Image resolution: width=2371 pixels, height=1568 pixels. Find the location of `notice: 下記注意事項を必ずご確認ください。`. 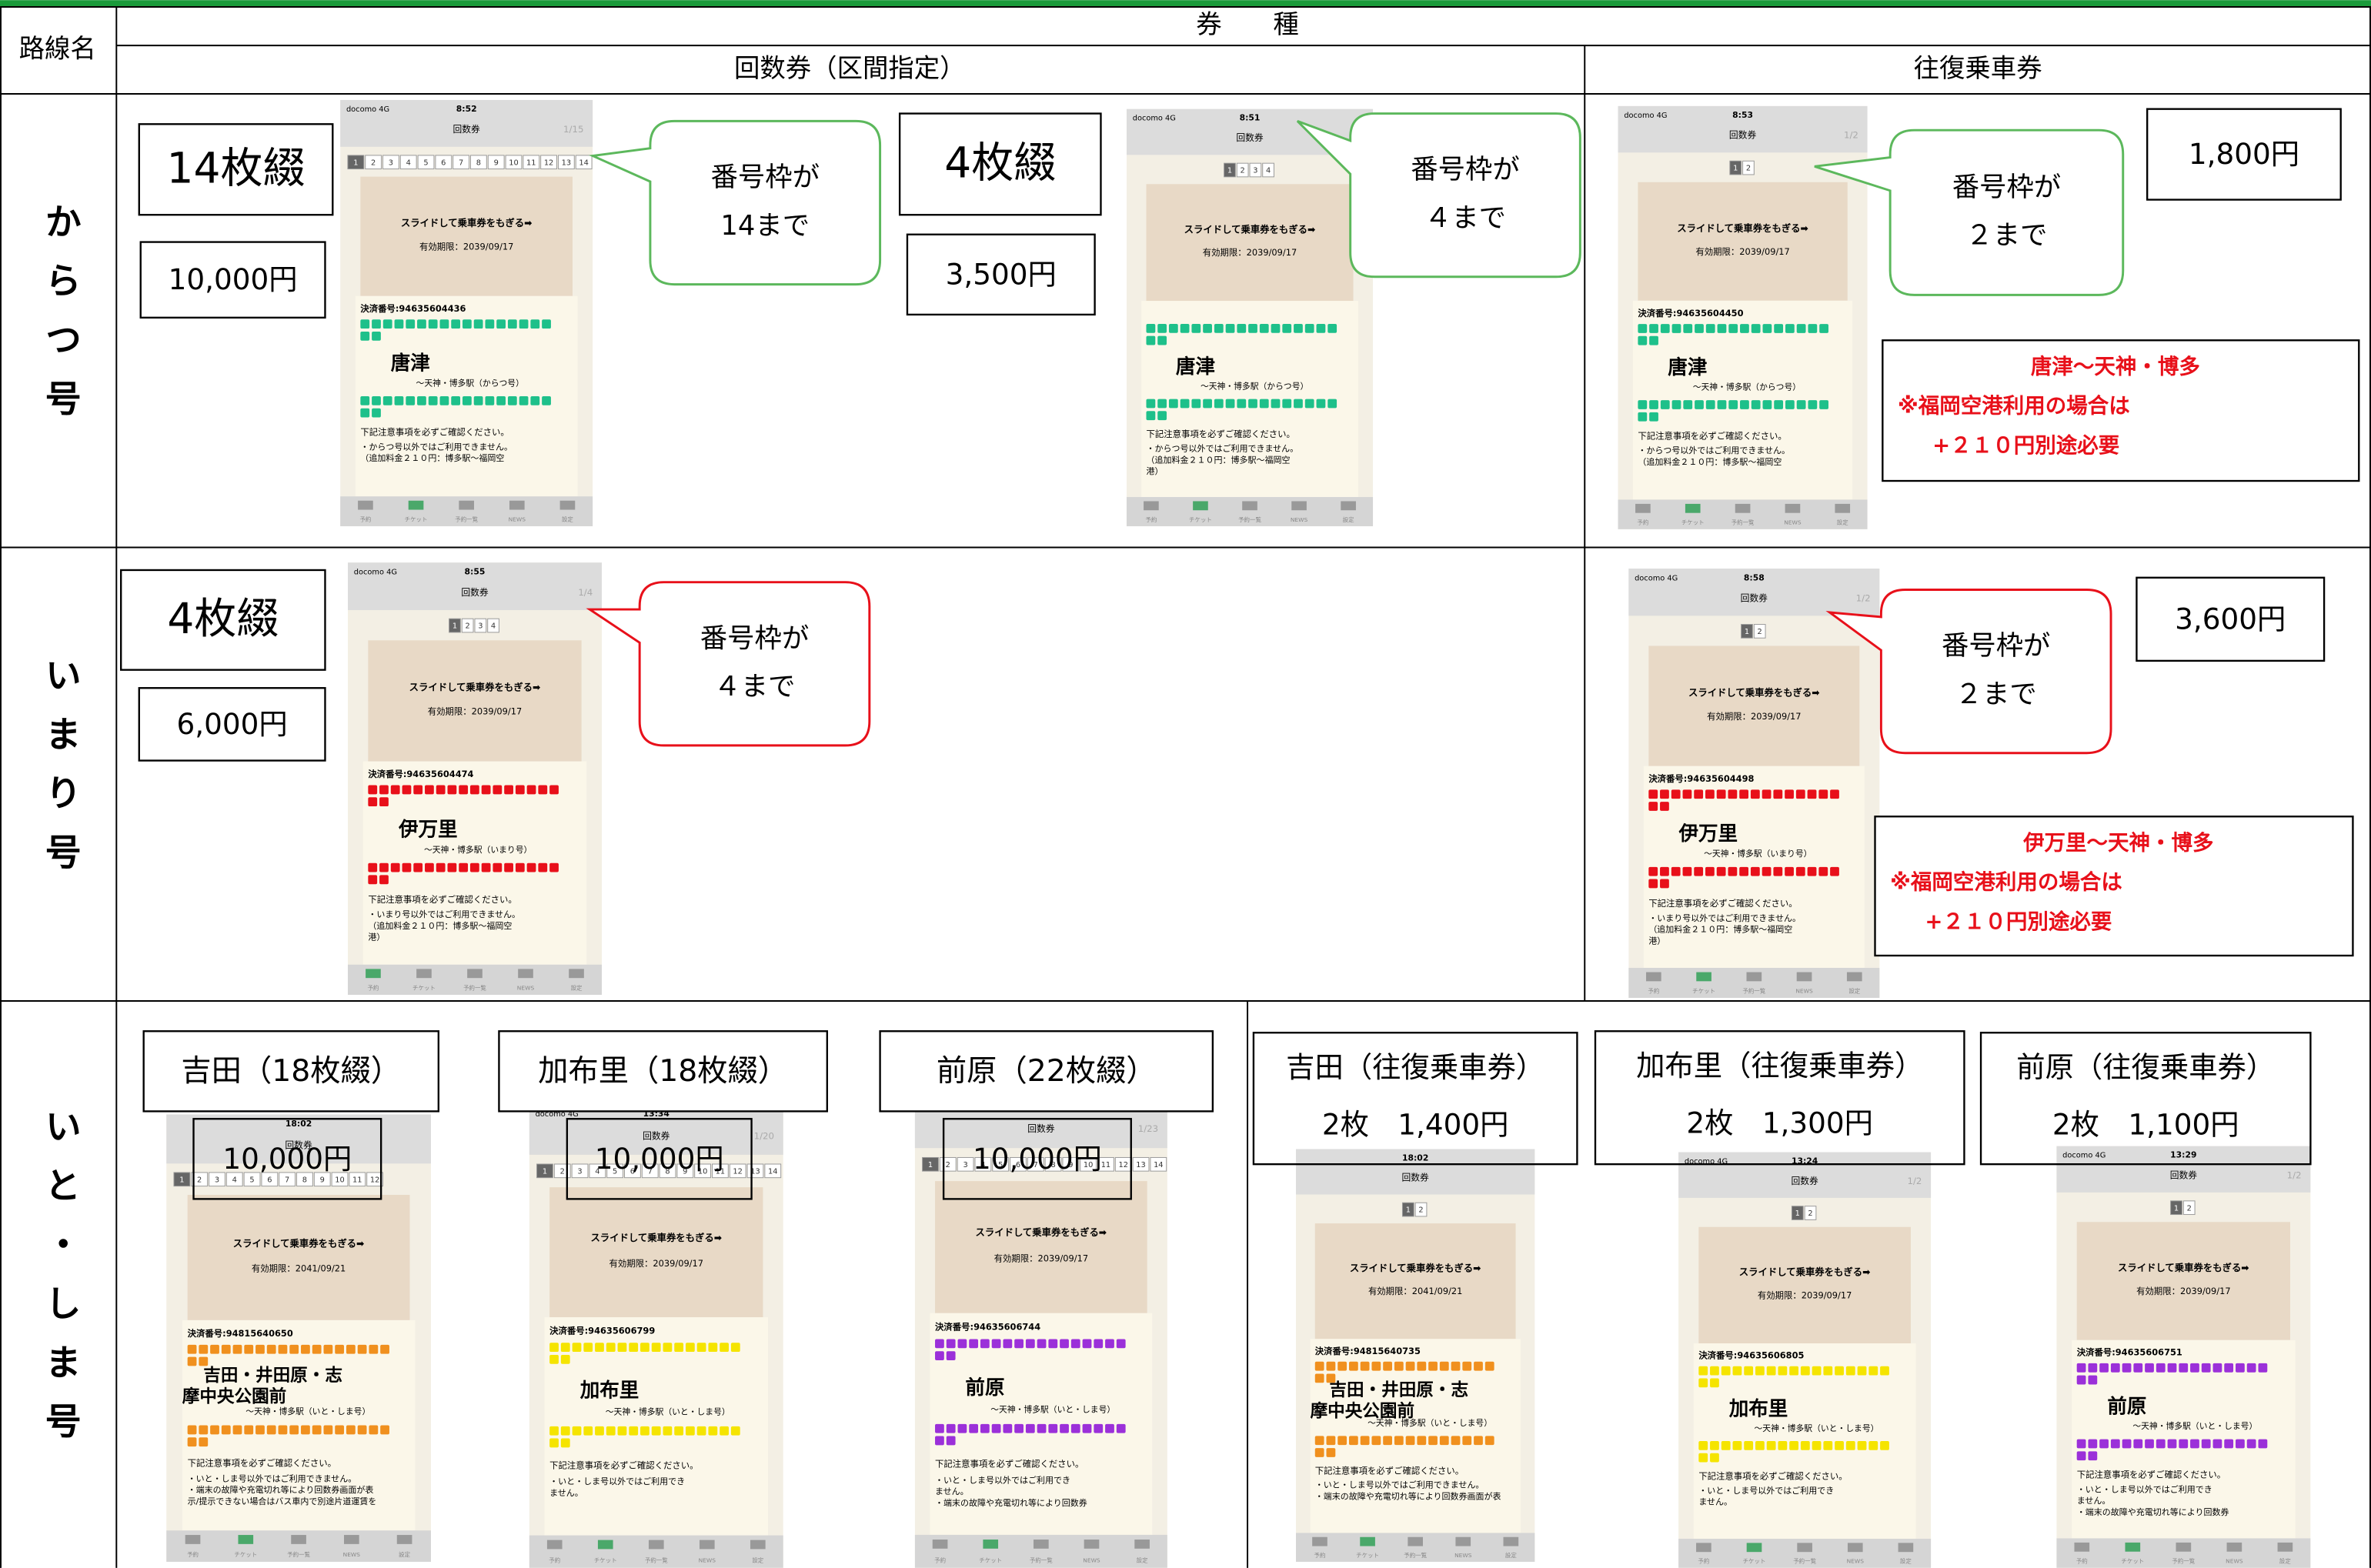

notice: 下記注意事項を必ずご確認ください。 is located at coordinates (1722, 903).